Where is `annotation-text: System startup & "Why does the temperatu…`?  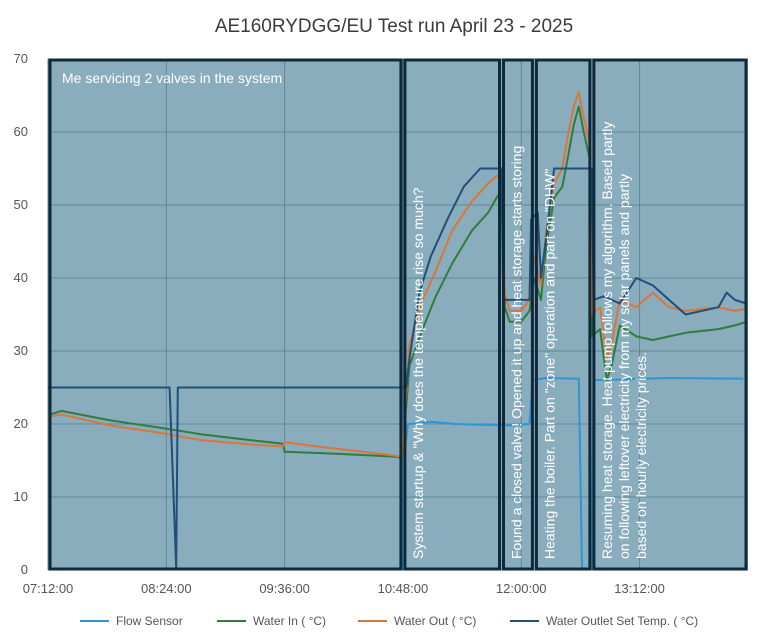 annotation-text: System startup & "Why does the temperatu… is located at coordinates (418, 373).